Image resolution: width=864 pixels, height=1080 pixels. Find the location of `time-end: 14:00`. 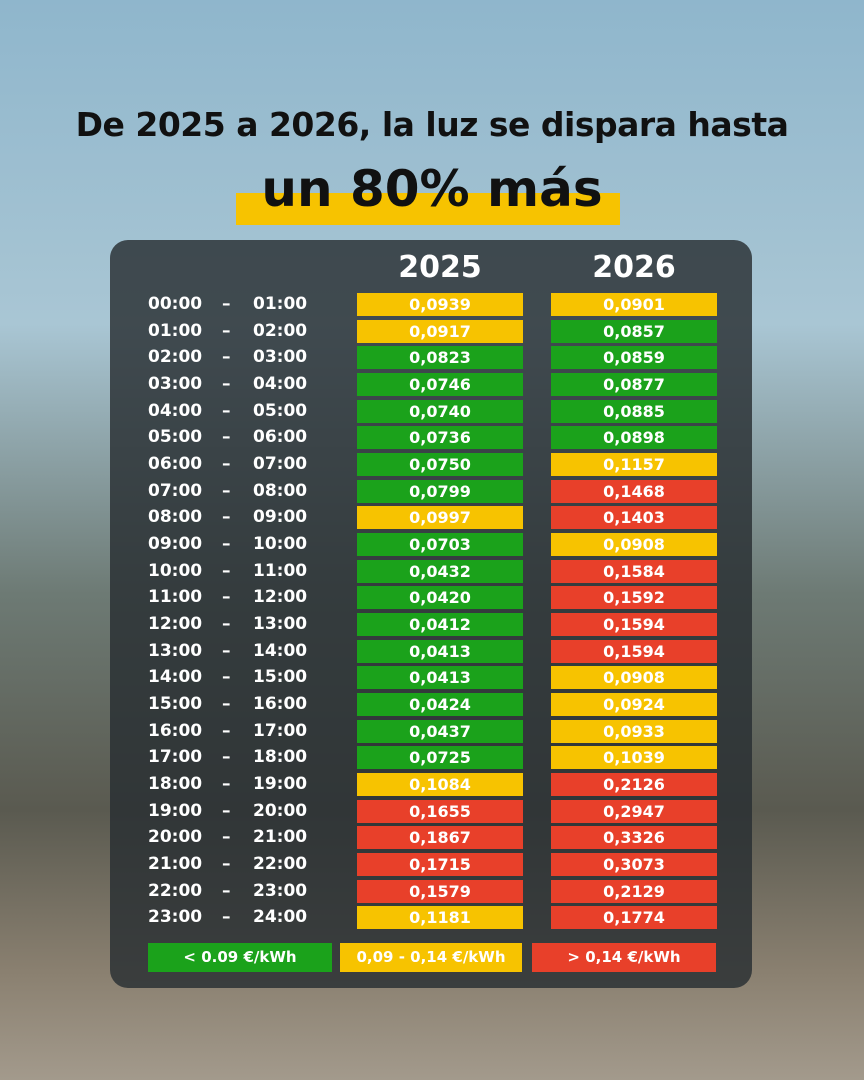

time-end: 14:00 is located at coordinates (280, 650).